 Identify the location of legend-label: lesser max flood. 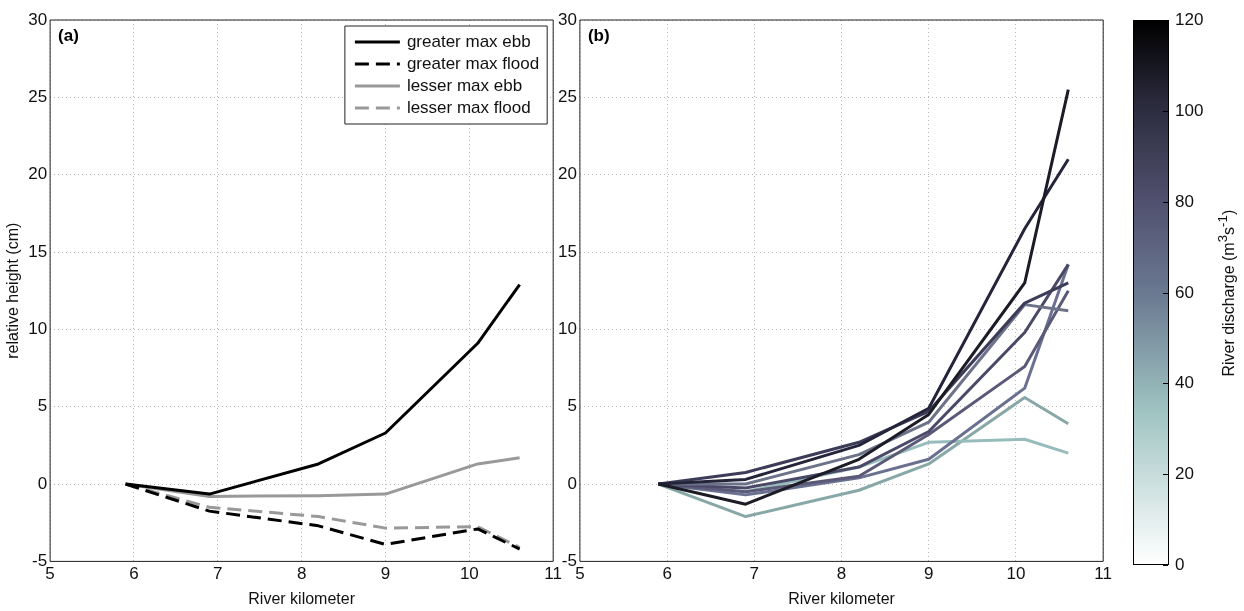
(468, 107).